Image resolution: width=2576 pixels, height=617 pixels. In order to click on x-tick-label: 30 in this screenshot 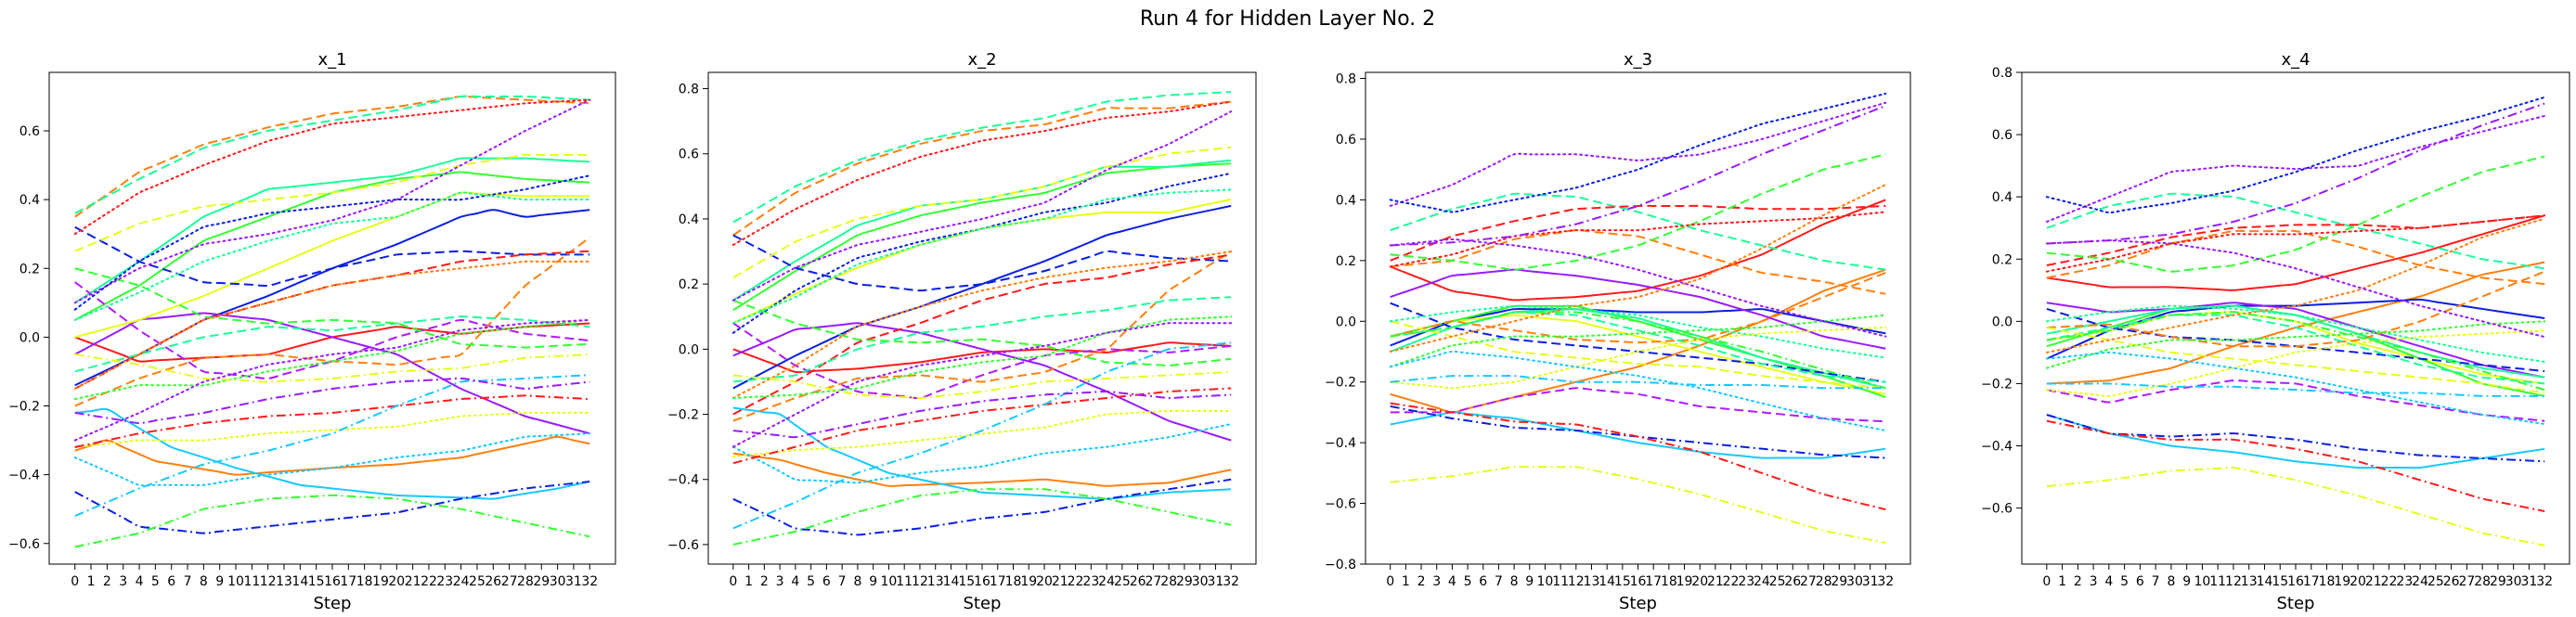, I will do `click(1854, 581)`.